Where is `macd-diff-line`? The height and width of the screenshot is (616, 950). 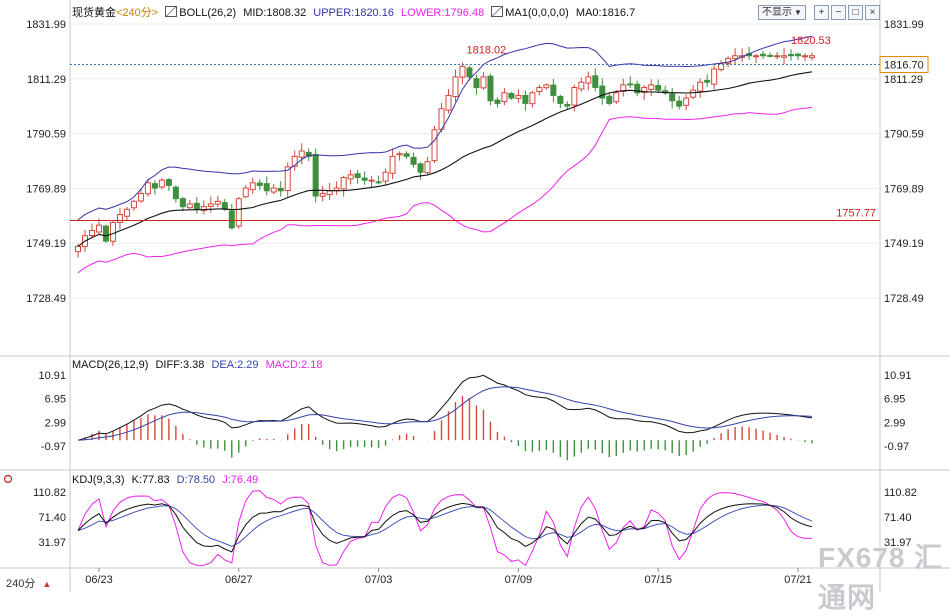
macd-diff-line is located at coordinates (445, 407).